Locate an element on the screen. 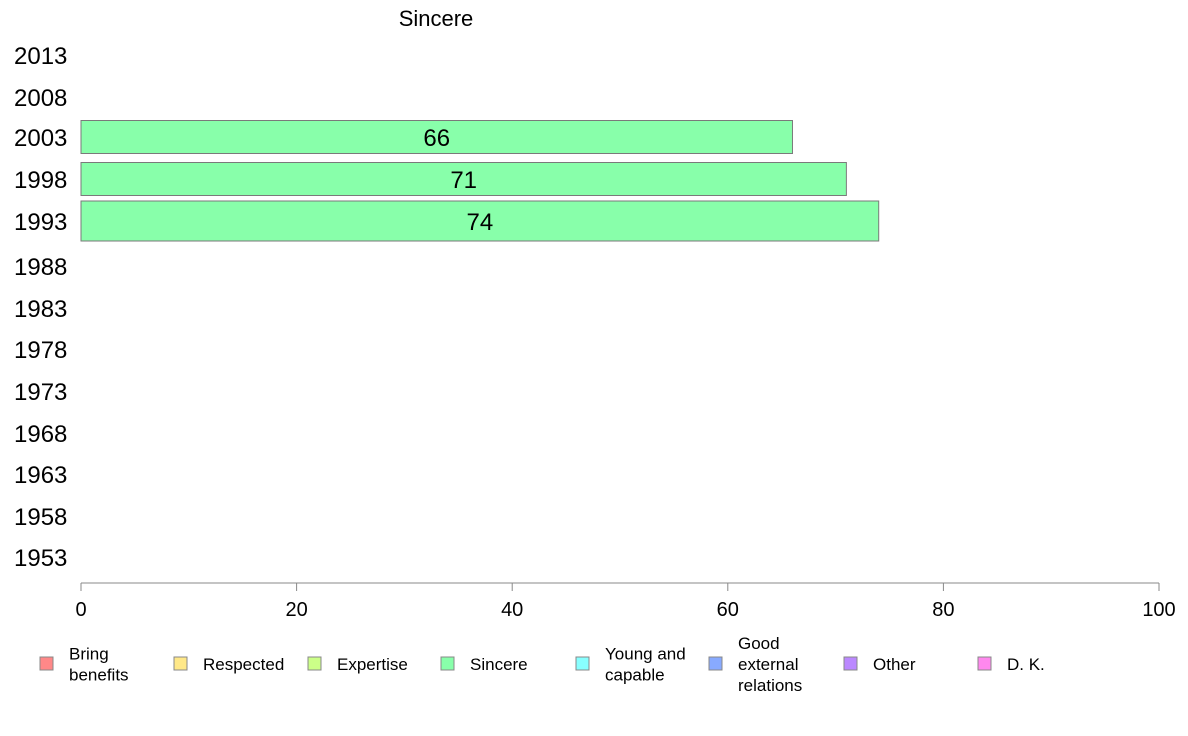 The image size is (1188, 736). category-label-2003: 2003 is located at coordinates (40, 138).